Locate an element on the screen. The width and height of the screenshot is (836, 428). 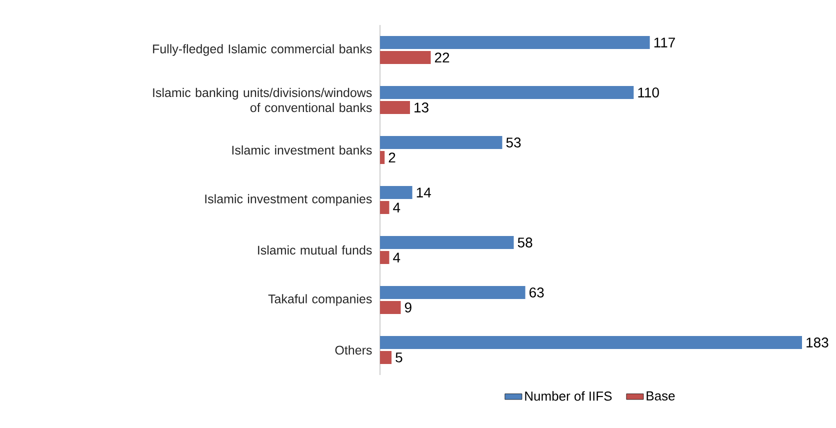
data-label: 183 is located at coordinates (817, 343).